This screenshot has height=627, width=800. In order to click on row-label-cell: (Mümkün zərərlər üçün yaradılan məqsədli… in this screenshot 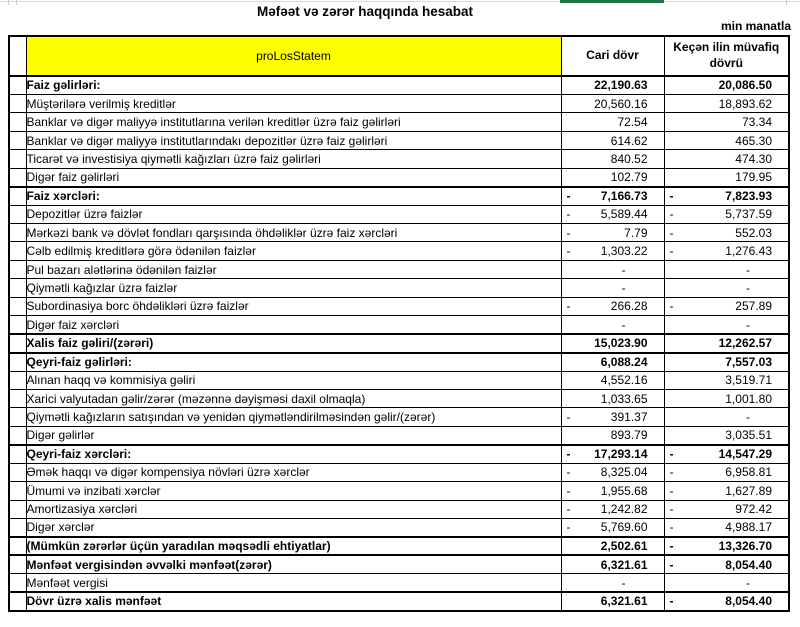, I will do `click(293, 545)`.